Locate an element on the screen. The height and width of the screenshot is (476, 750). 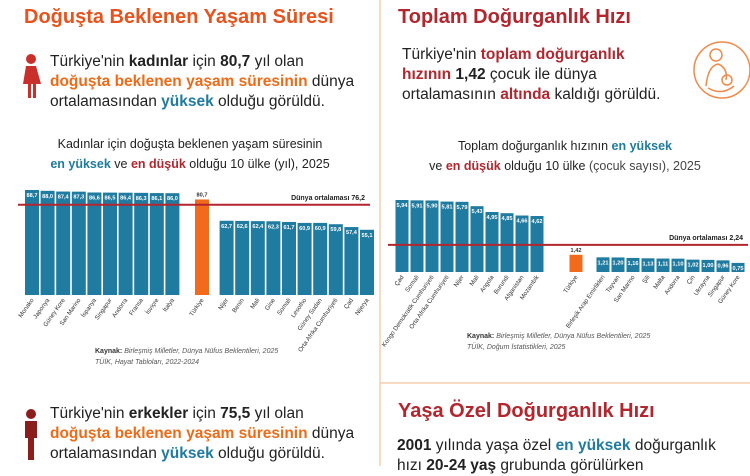
value-label: 61,7 is located at coordinates (289, 228).